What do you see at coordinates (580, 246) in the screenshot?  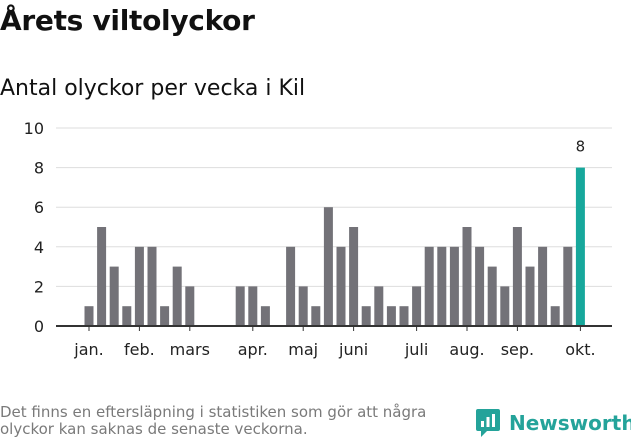 I see `highlight-bar` at bounding box center [580, 246].